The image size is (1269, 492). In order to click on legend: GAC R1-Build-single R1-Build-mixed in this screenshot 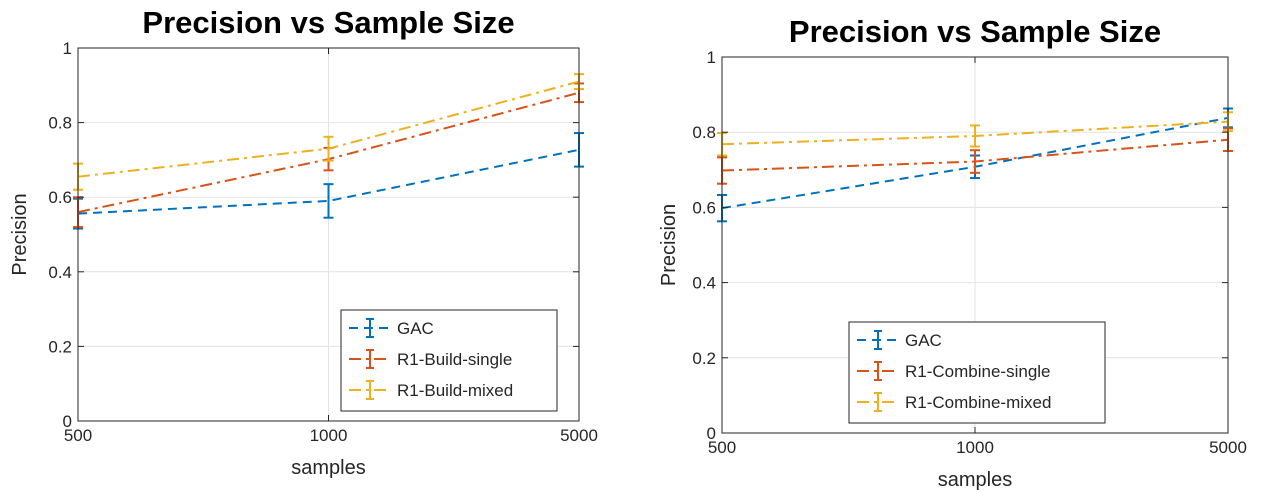, I will do `click(449, 360)`.